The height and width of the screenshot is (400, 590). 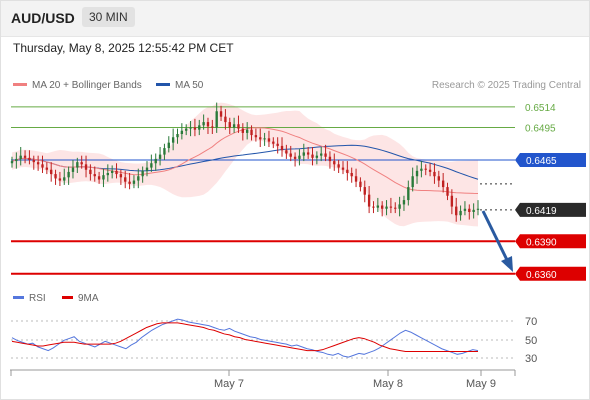 I want to click on last-tag, so click(x=550, y=209).